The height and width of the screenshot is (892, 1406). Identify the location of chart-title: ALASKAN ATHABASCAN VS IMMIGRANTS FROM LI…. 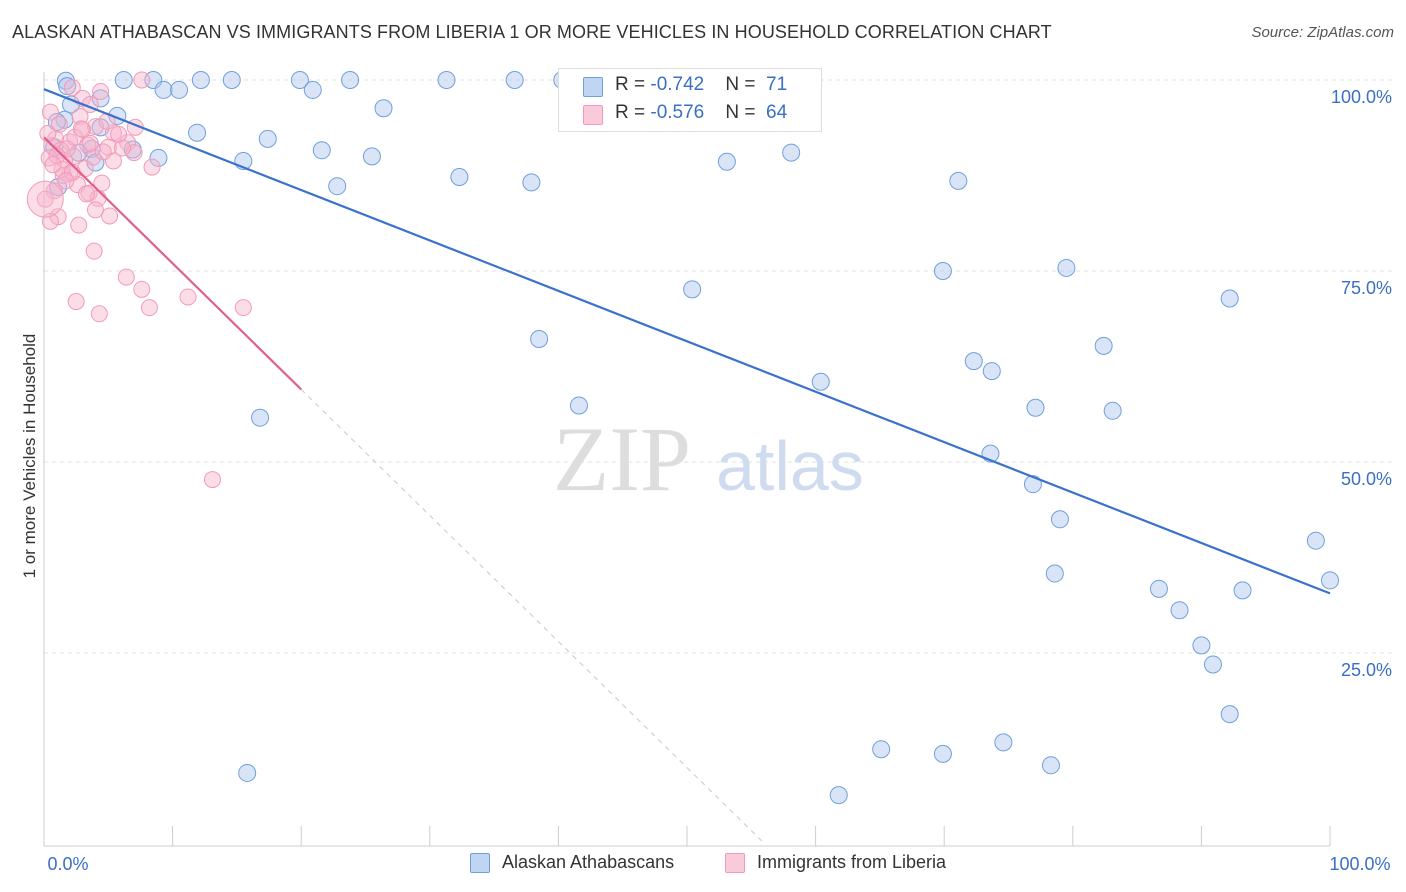
(532, 32).